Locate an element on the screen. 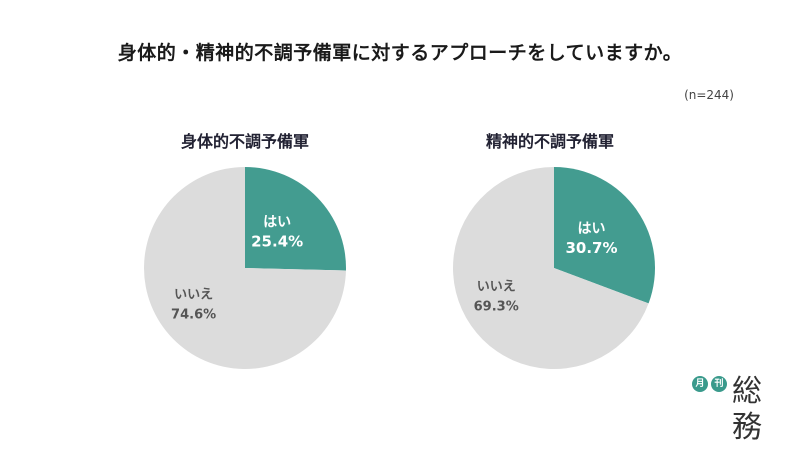 The height and width of the screenshot is (450, 800). slice-value-mental-yes: 30.7% is located at coordinates (591, 248).